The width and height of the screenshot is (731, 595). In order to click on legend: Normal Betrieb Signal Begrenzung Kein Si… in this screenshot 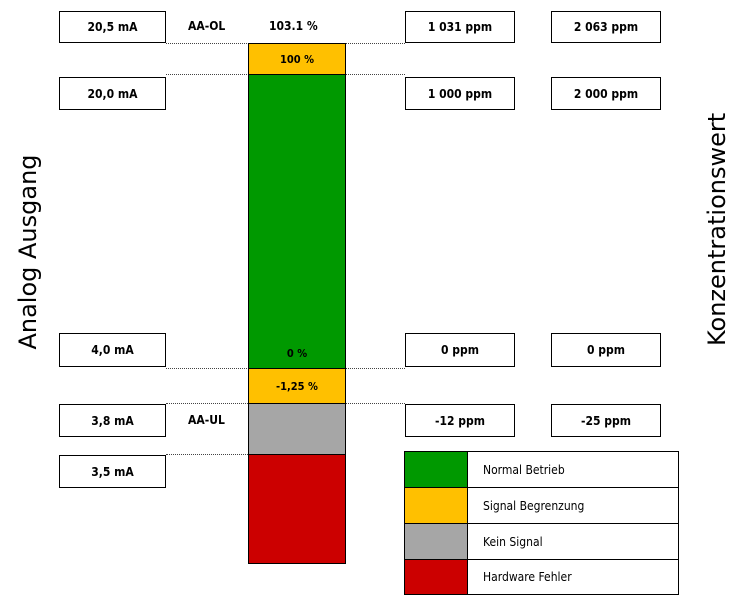, I will do `click(541, 523)`.